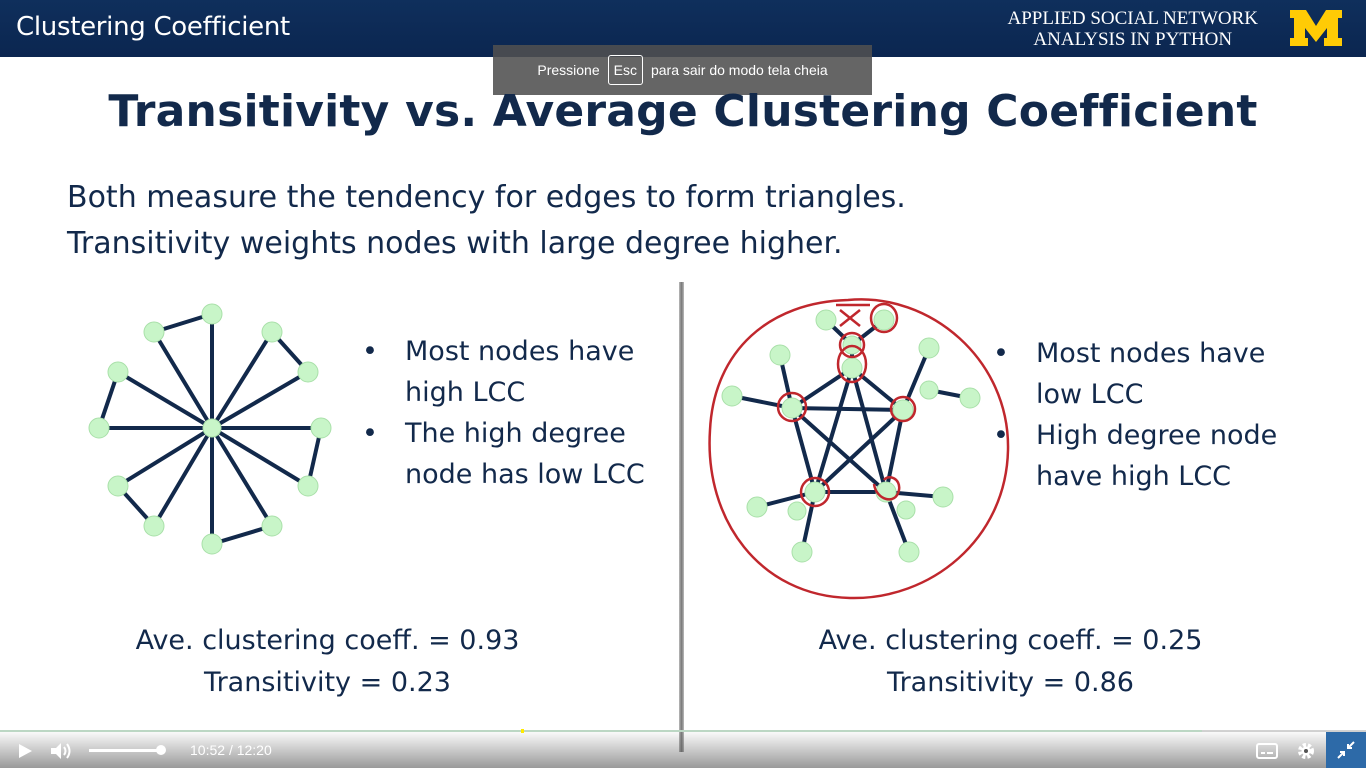 Image resolution: width=1366 pixels, height=768 pixels. Describe the element at coordinates (1134, 476) in the screenshot. I see `bullet-text: have high LCC` at that location.